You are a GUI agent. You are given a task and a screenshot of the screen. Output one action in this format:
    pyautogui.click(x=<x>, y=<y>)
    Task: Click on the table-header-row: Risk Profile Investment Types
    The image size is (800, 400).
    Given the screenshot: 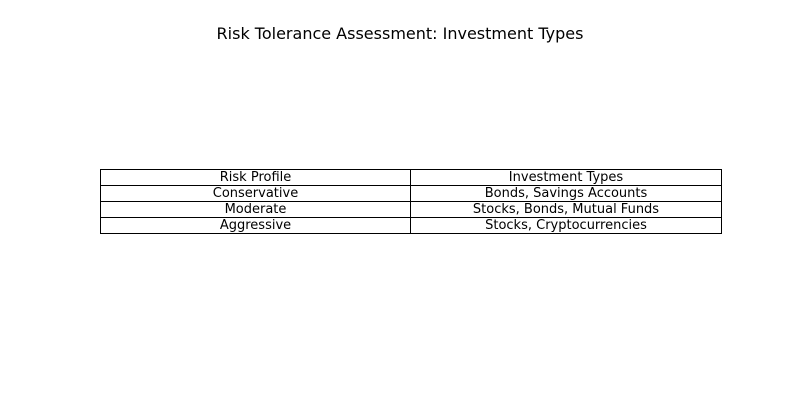 What is the action you would take?
    pyautogui.click(x=411, y=177)
    